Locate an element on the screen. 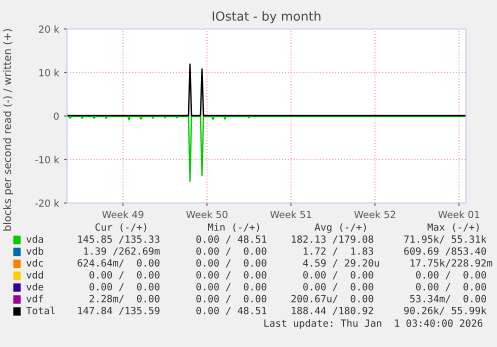 The image size is (497, 347). legend-label: vde is located at coordinates (35, 286).